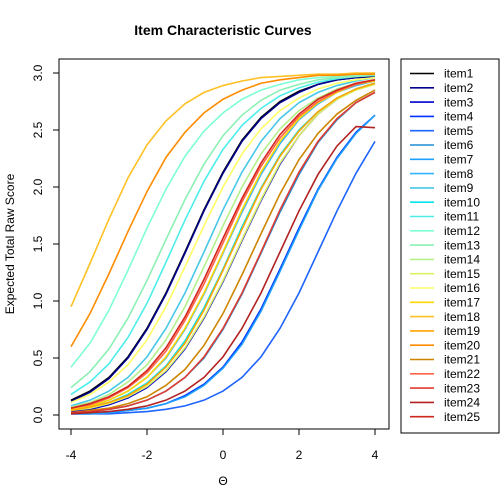 The height and width of the screenshot is (504, 504). I want to click on legend-label-item15: item15, so click(462, 274).